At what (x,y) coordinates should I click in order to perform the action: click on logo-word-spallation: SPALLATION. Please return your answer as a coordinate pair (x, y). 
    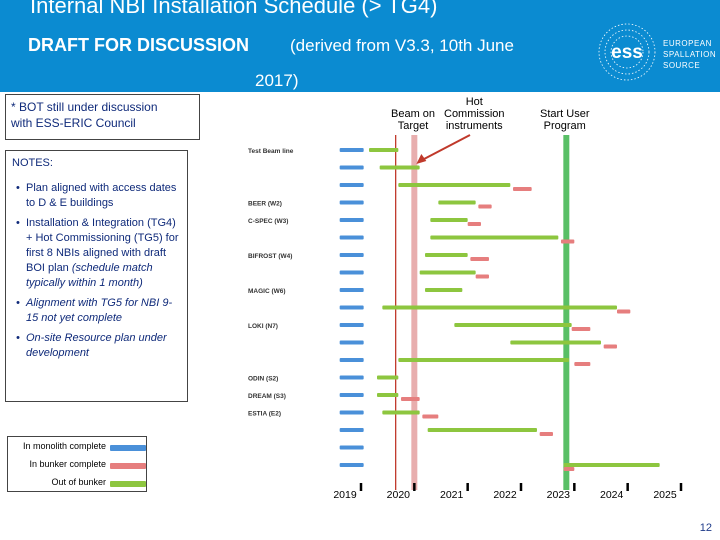
    Looking at the image, I should click on (690, 54).